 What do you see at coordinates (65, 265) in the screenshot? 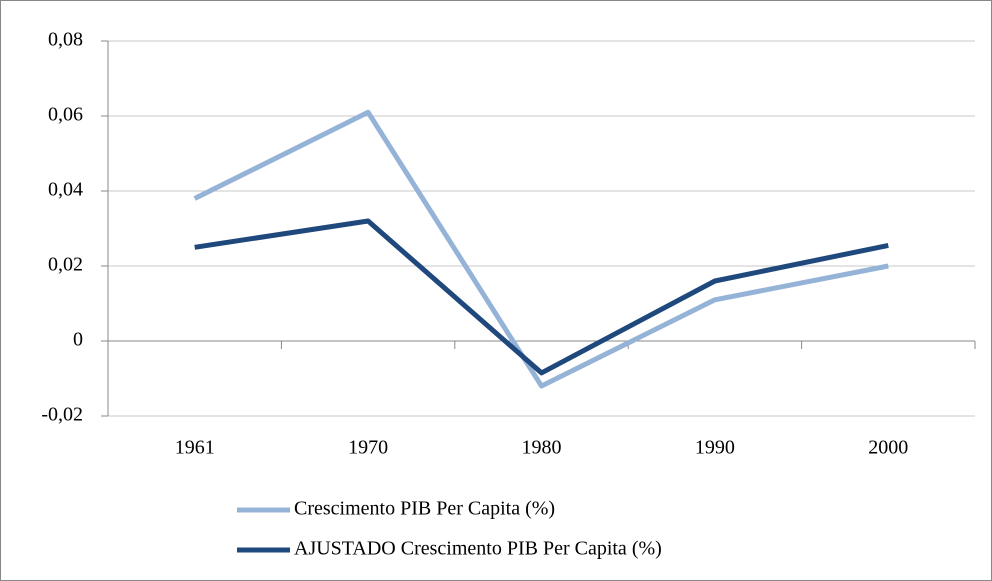
I see `y-tick-label: 0,02` at bounding box center [65, 265].